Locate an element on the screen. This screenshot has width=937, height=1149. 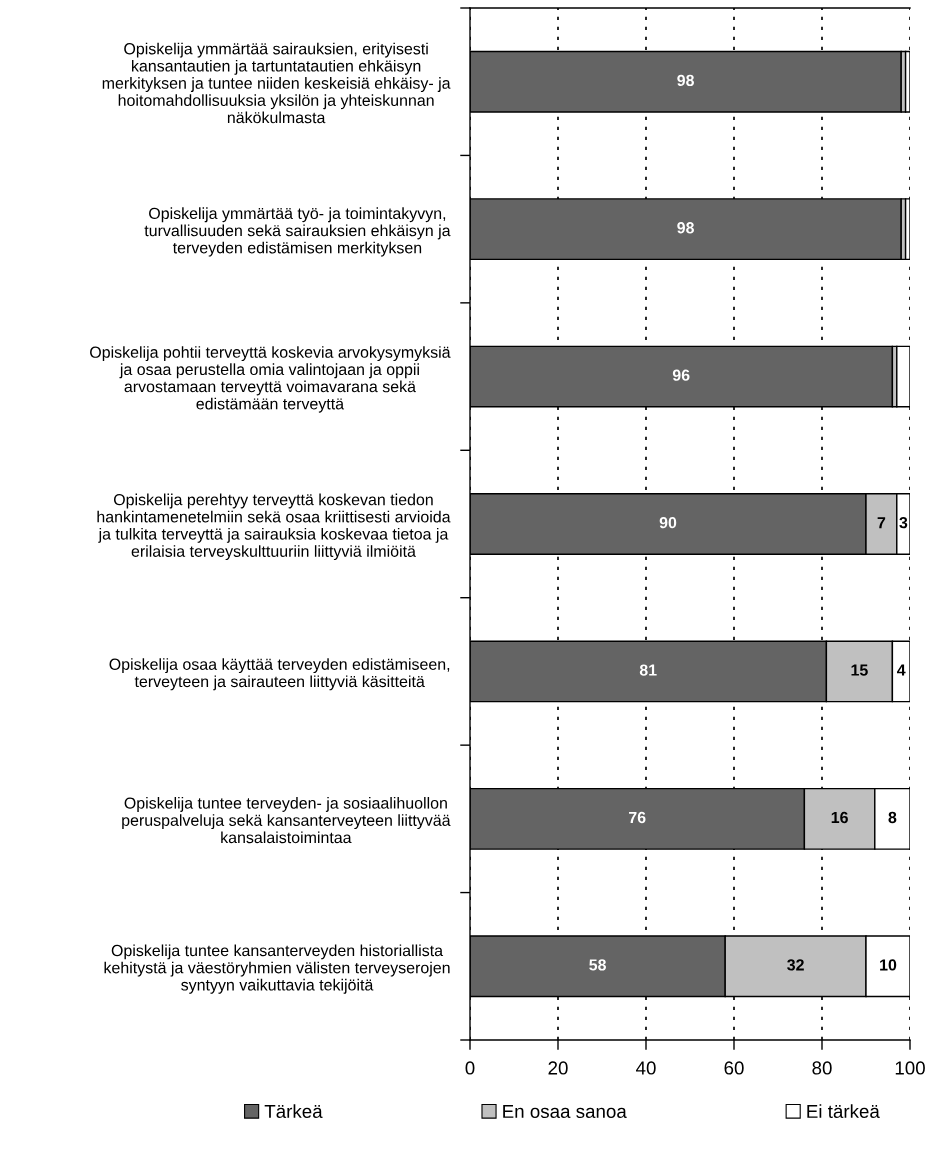
x-tick-label: 100 is located at coordinates (910, 1068).